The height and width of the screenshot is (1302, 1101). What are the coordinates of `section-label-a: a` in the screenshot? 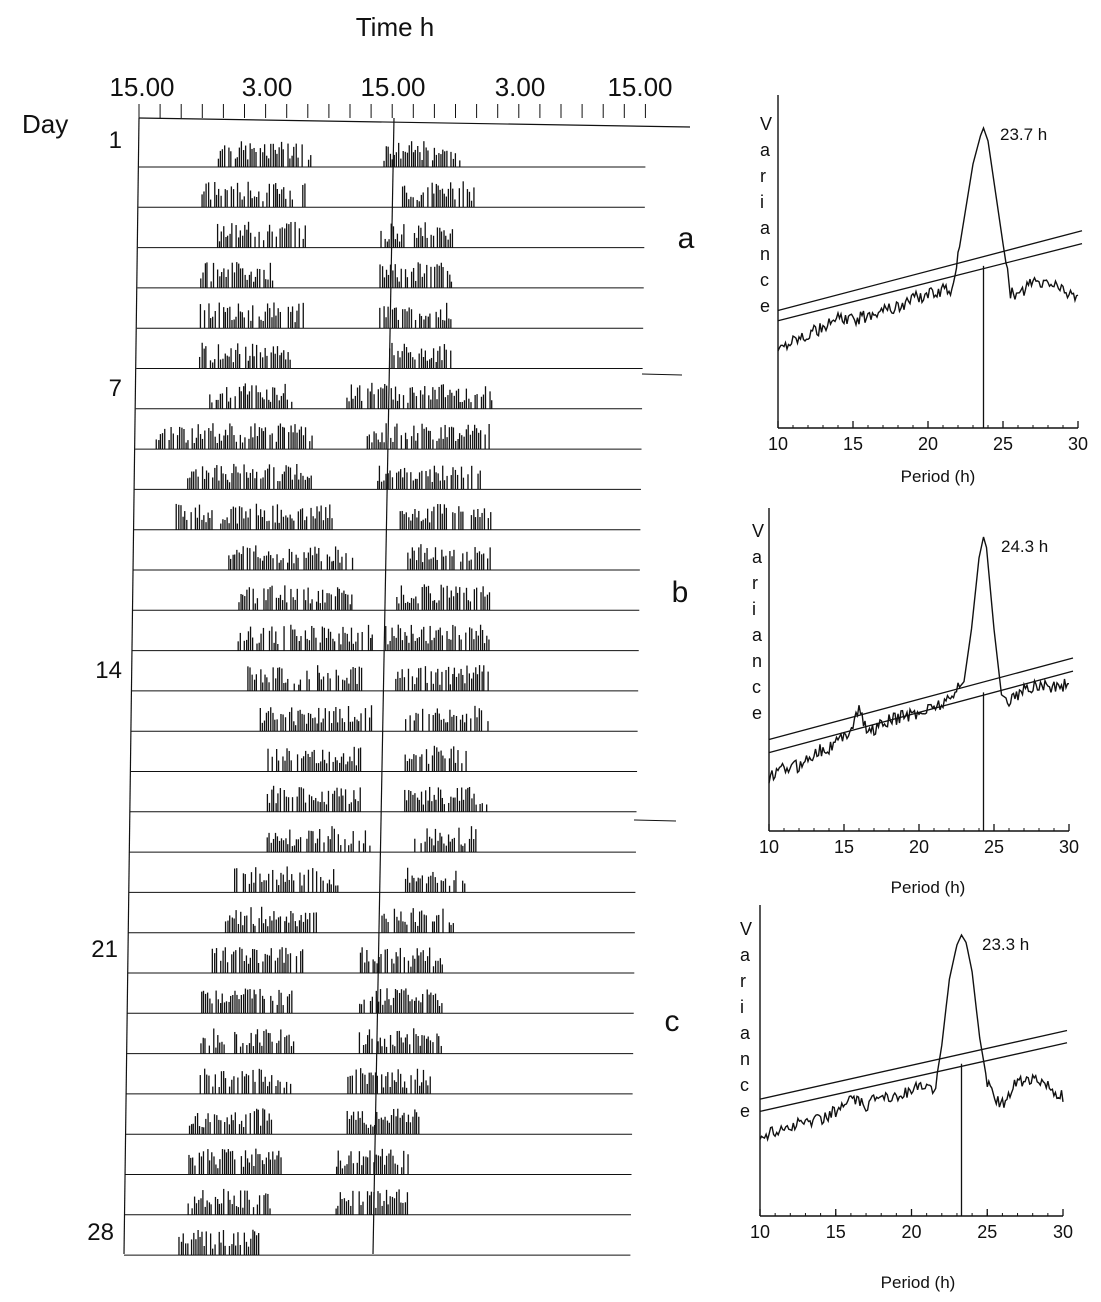 It's located at (686, 238).